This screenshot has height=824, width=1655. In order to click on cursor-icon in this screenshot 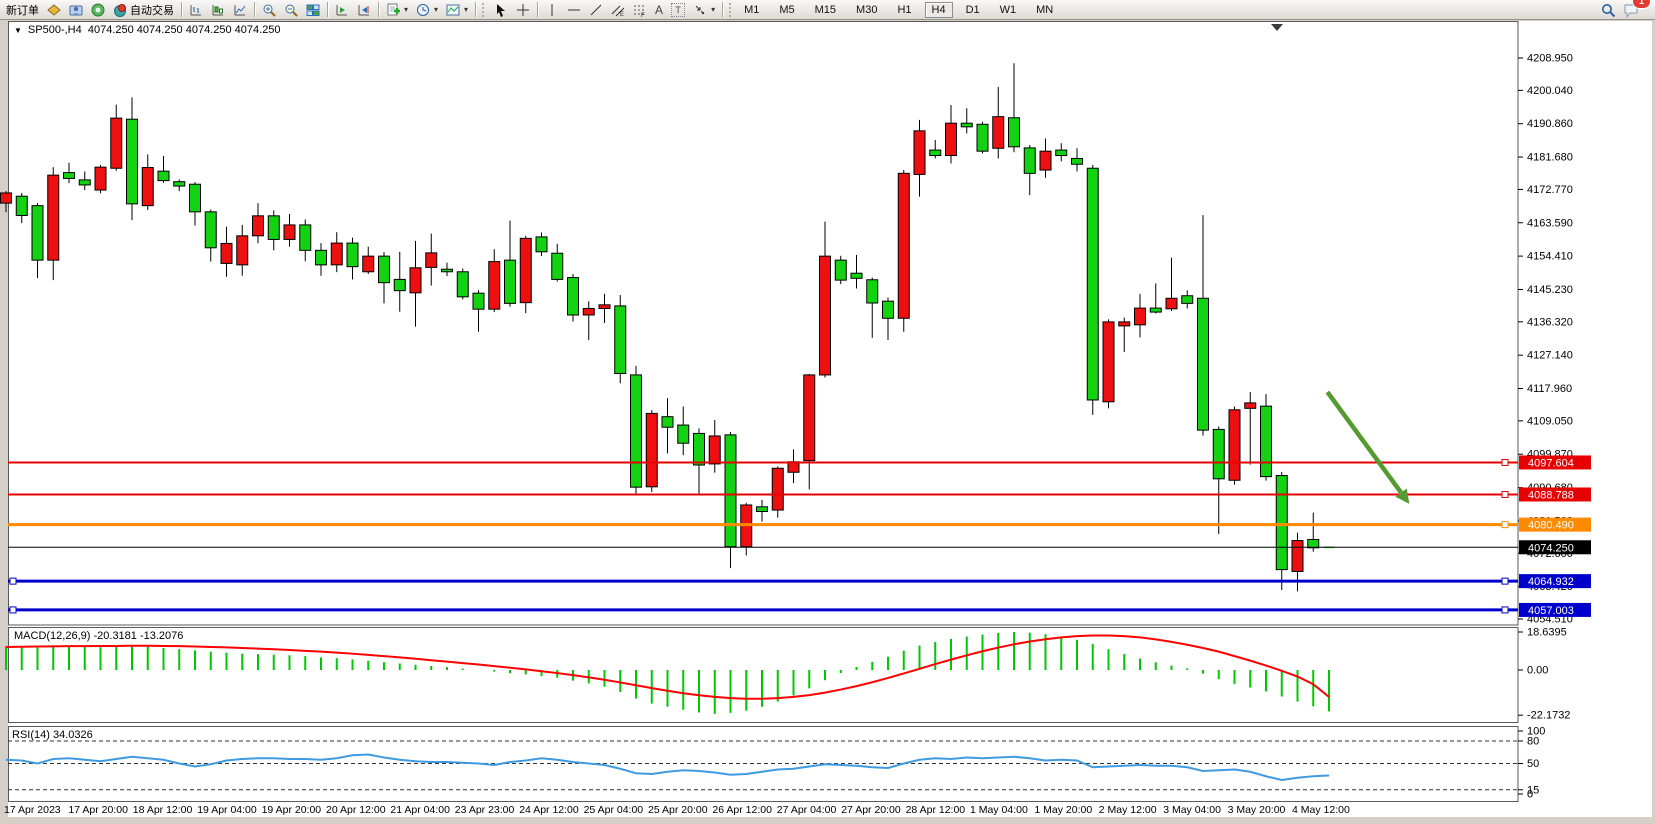, I will do `click(501, 10)`.